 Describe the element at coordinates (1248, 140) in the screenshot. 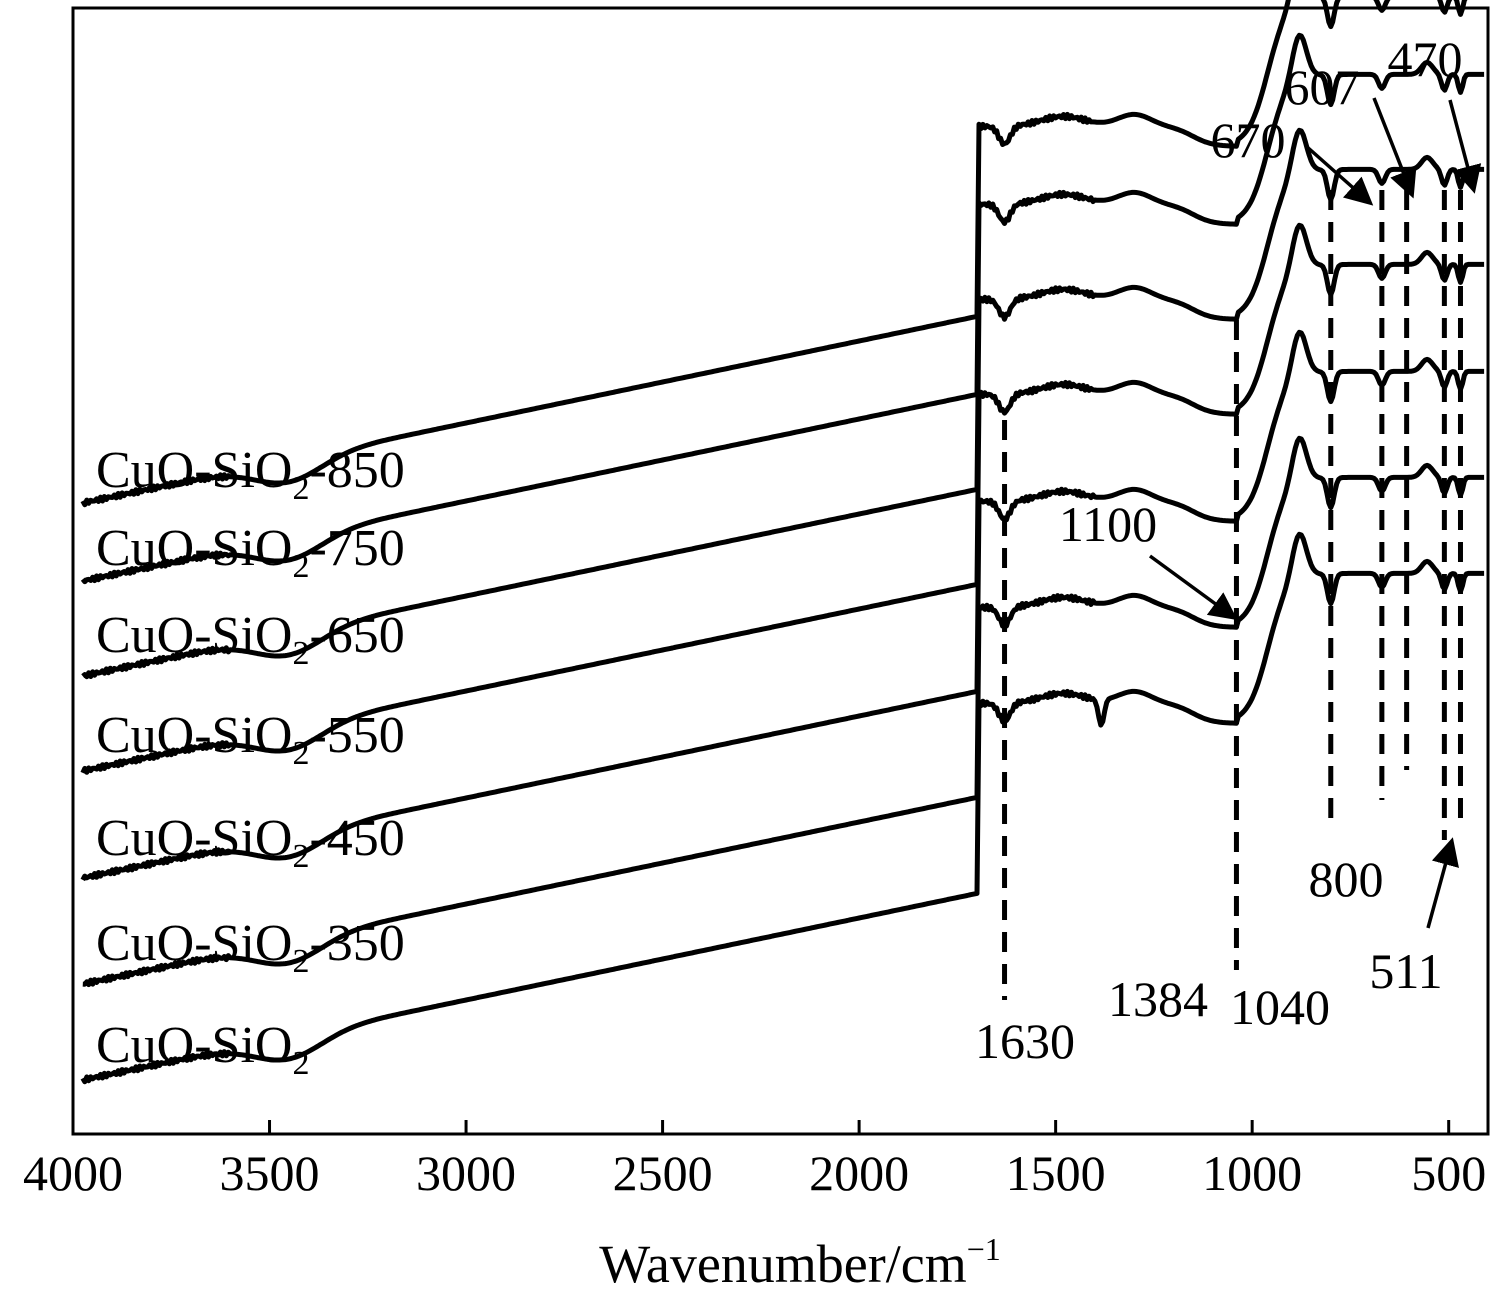

I see `annotation-670: 670` at that location.